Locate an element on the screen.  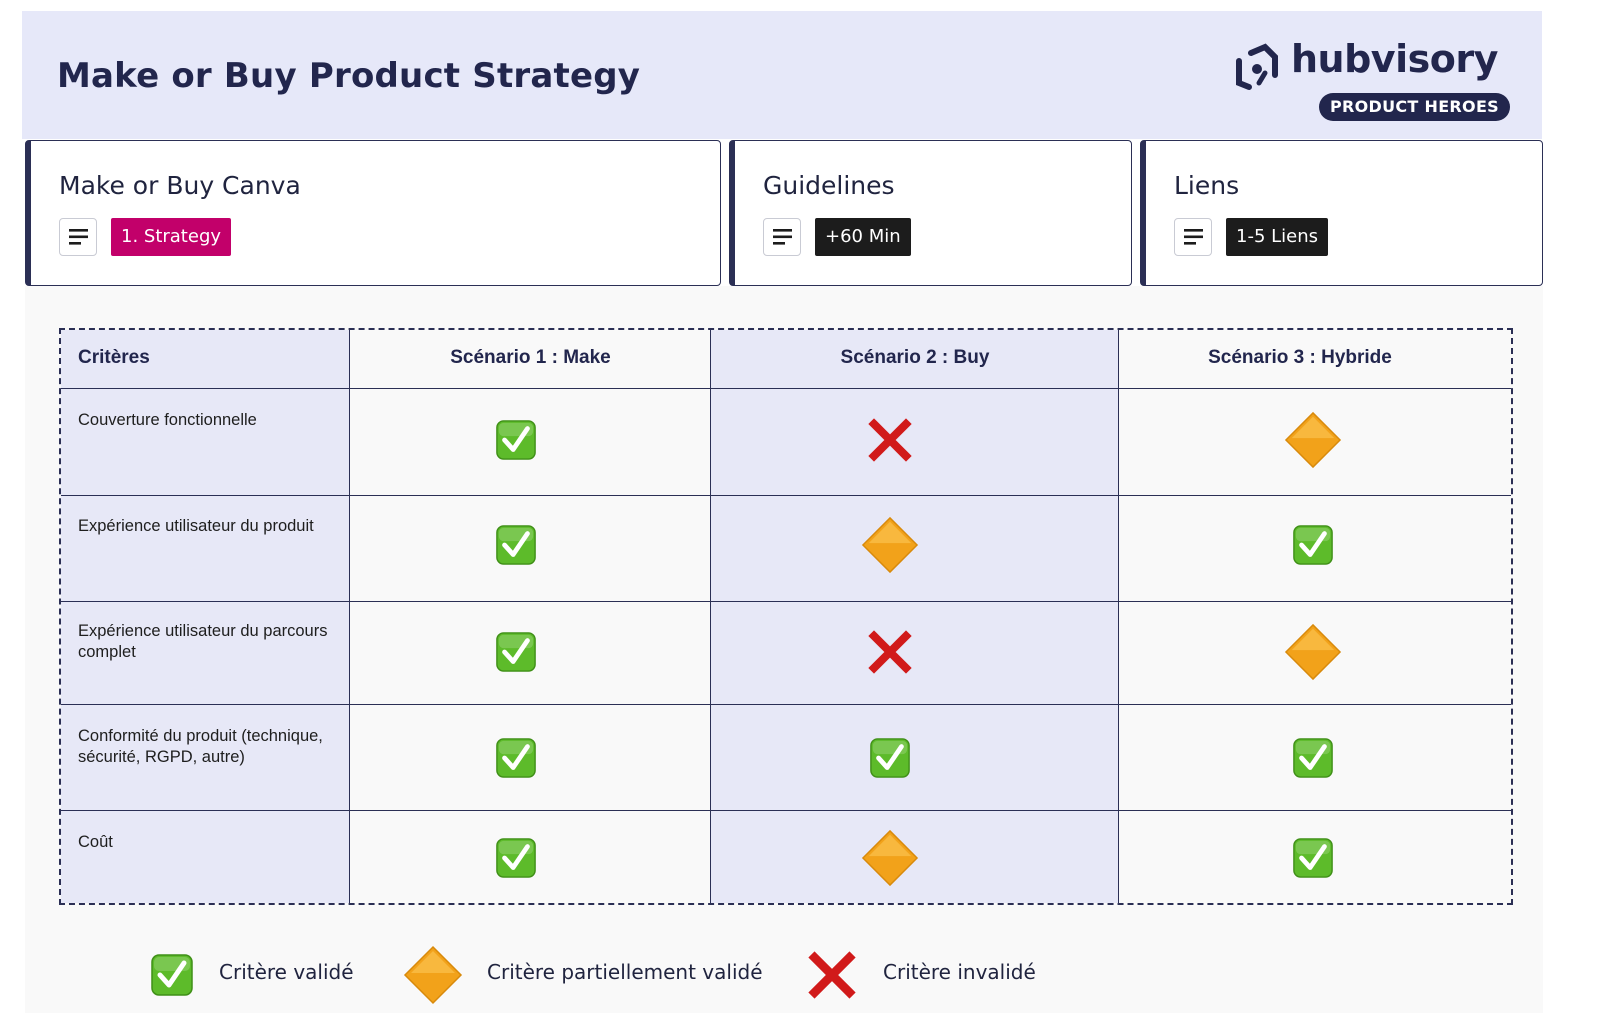
criterion-label: Expérience utilisateur du produit is located at coordinates (196, 526).